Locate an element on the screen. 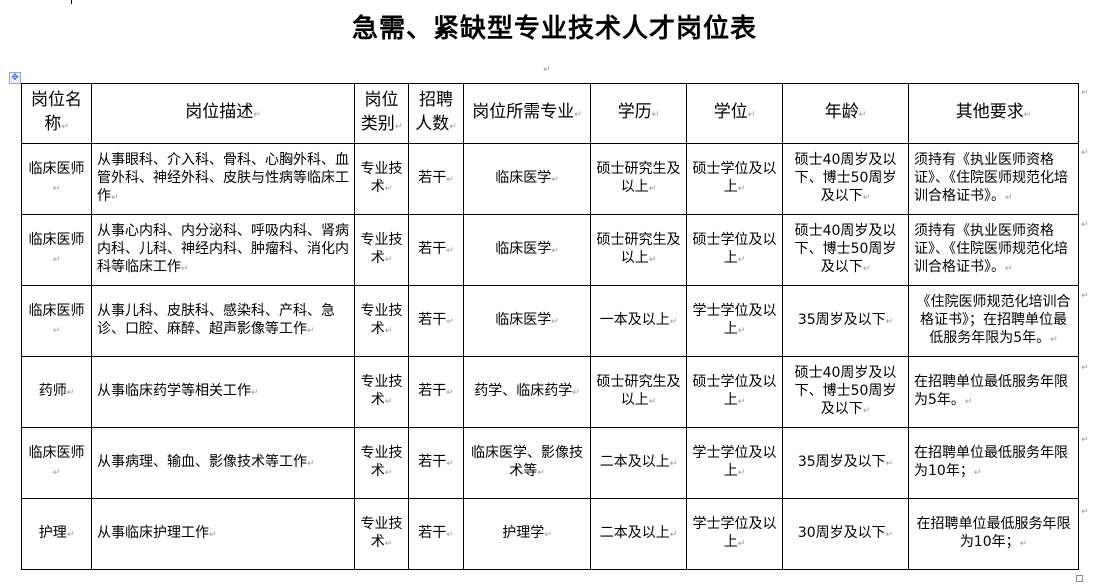 Image resolution: width=1109 pixels, height=588 pixels. header-col-category: 岗位类别 is located at coordinates (381, 113).